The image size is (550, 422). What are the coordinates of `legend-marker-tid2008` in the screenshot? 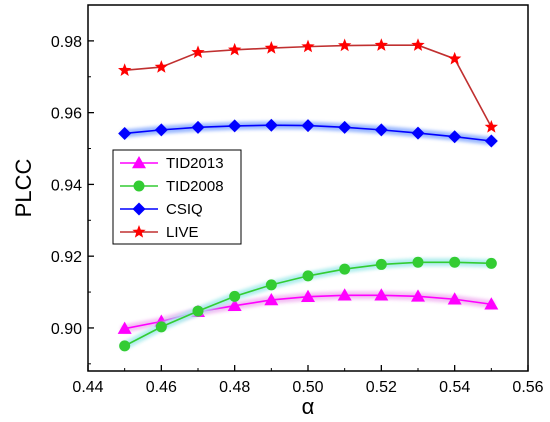 It's located at (139, 186).